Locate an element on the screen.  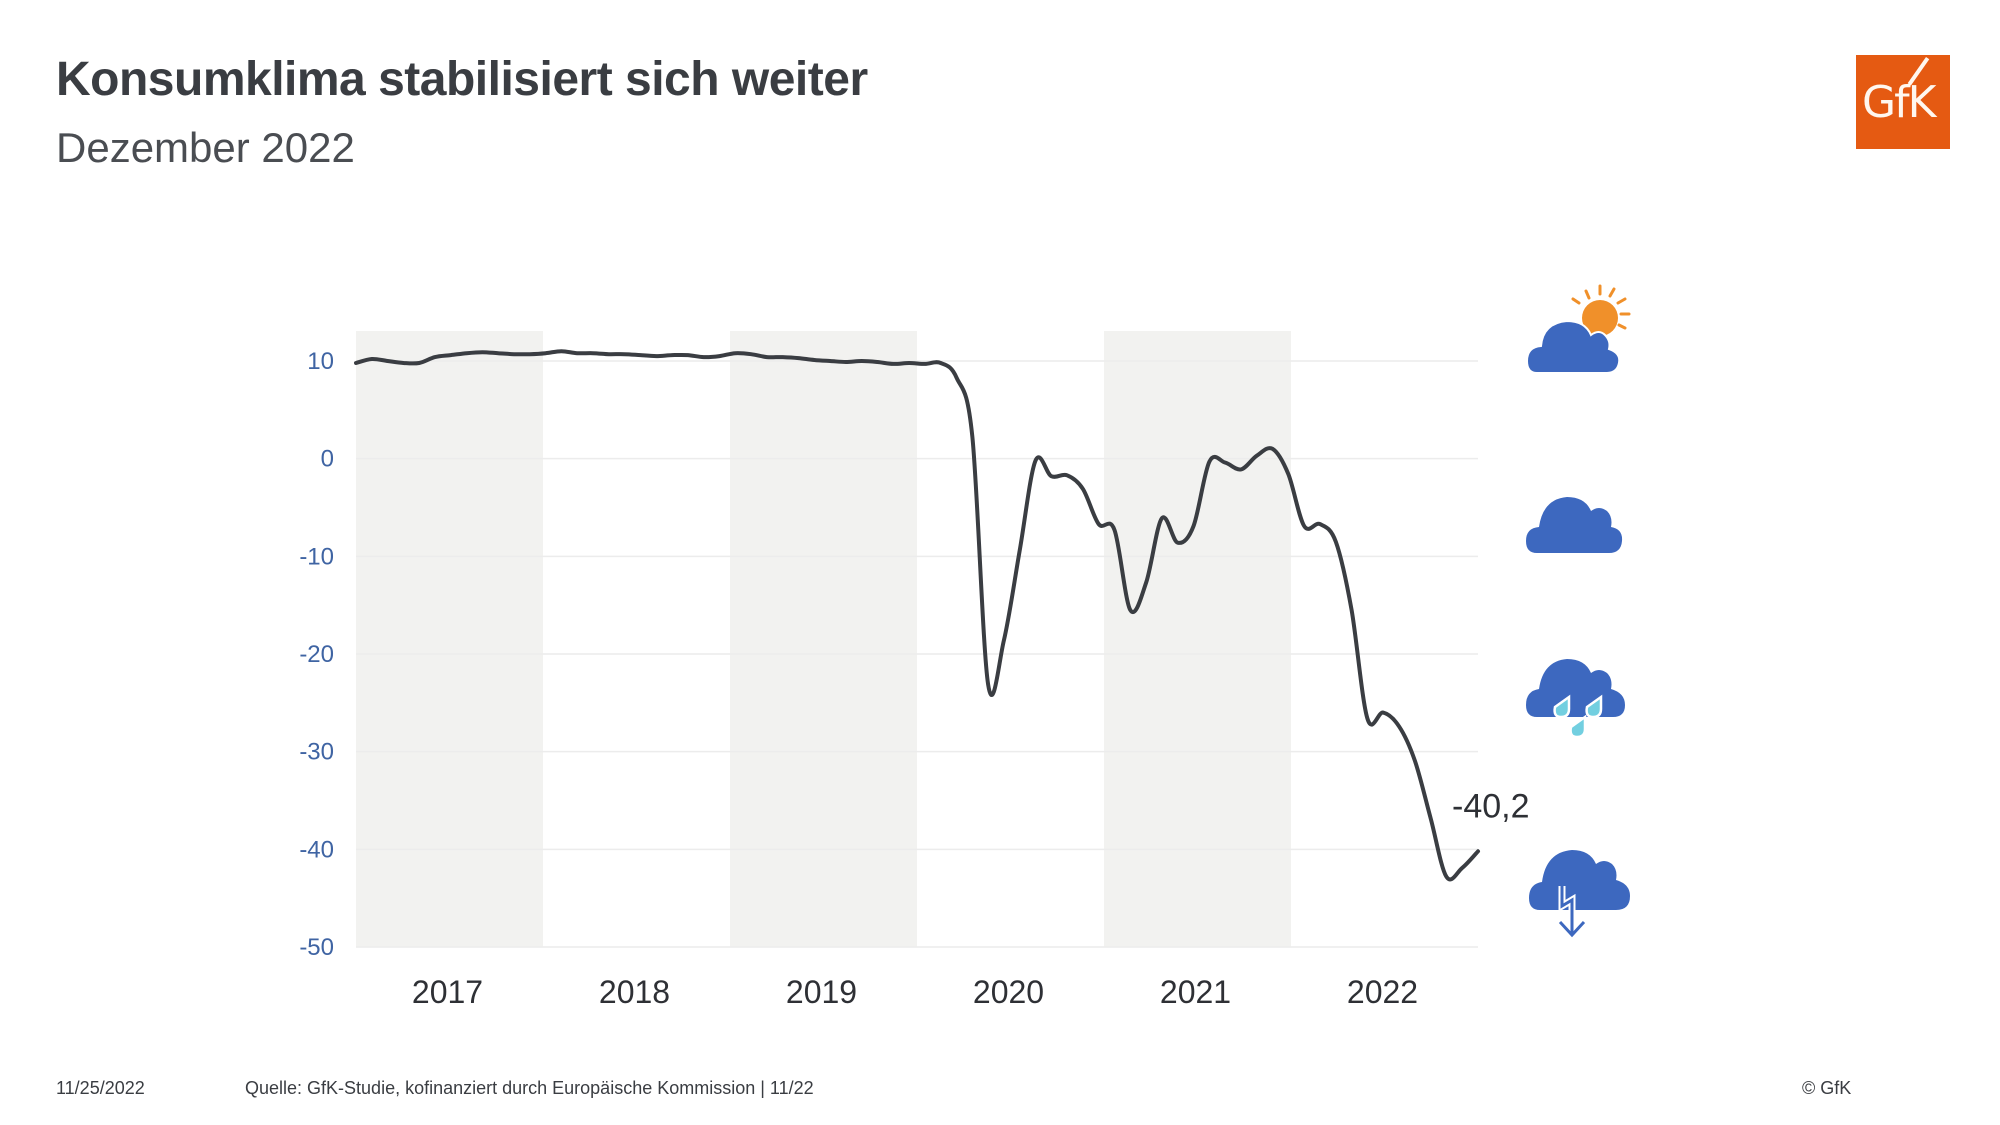
year-band-2017 is located at coordinates (449, 639).